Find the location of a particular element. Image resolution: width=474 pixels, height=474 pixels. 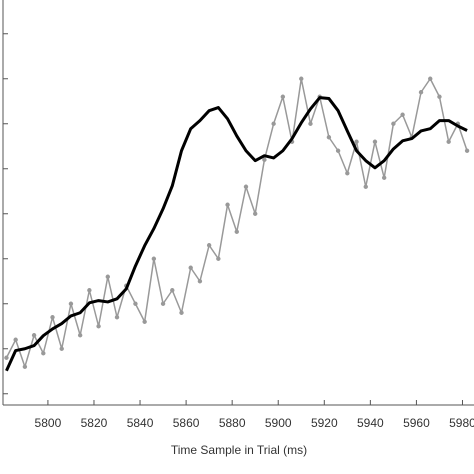

x-tick-label: 5920 is located at coordinates (324, 423).